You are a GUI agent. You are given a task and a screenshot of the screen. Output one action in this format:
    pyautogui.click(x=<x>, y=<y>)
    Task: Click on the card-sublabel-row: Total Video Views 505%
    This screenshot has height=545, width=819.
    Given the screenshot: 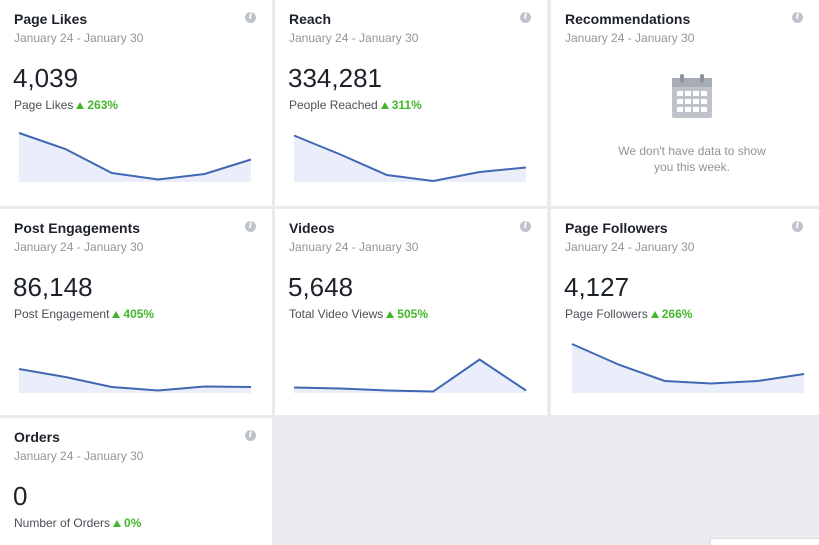 What is the action you would take?
    pyautogui.click(x=358, y=314)
    